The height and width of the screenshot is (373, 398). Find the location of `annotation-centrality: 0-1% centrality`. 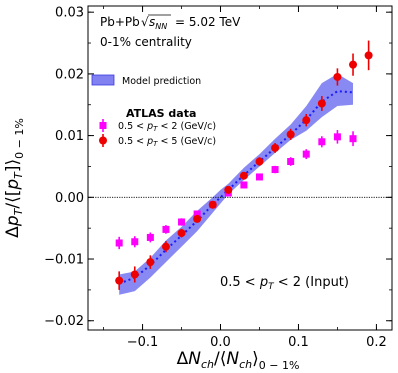

annotation-centrality: 0-1% centrality is located at coordinates (146, 42).